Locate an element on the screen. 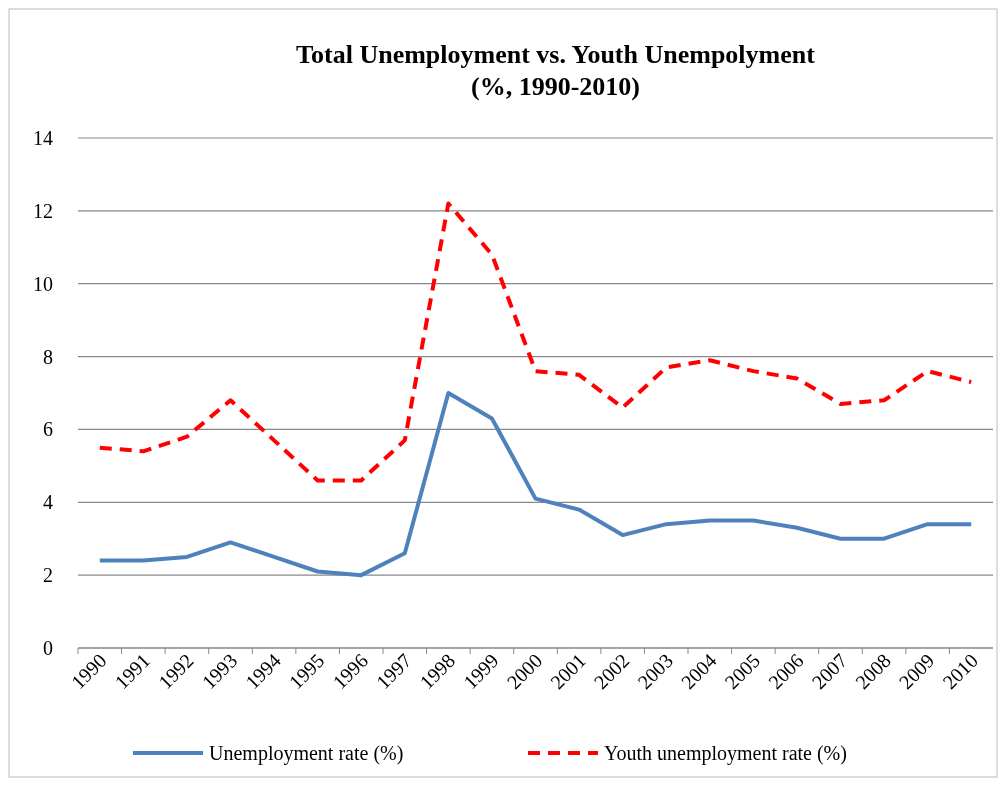 This screenshot has height=785, width=1005. y-tick-label: 10 is located at coordinates (43, 283).